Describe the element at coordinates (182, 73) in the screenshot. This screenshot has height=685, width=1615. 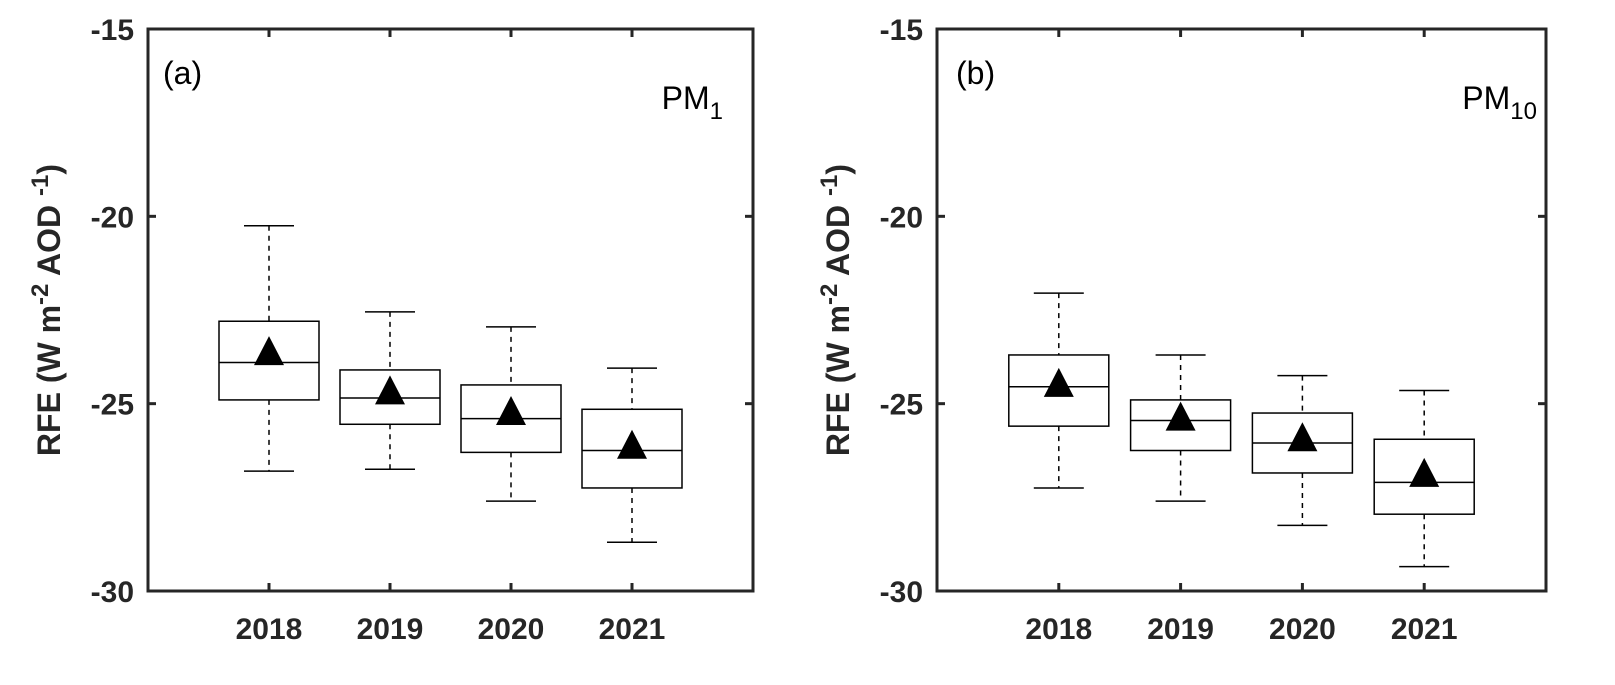
I see `panel-label: (a)` at that location.